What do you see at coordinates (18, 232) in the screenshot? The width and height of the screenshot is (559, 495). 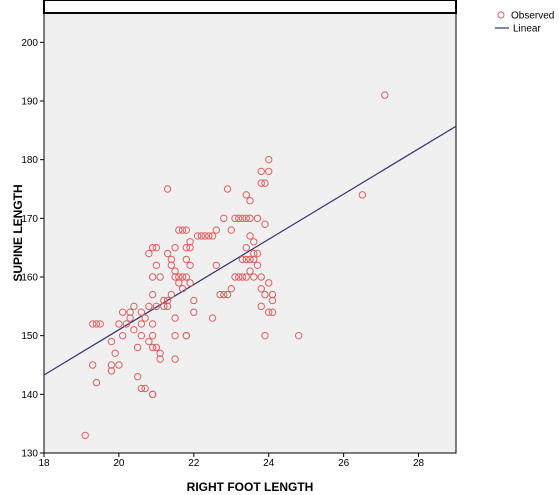 I see `y-axis-title: SUPINE LENGTH` at bounding box center [18, 232].